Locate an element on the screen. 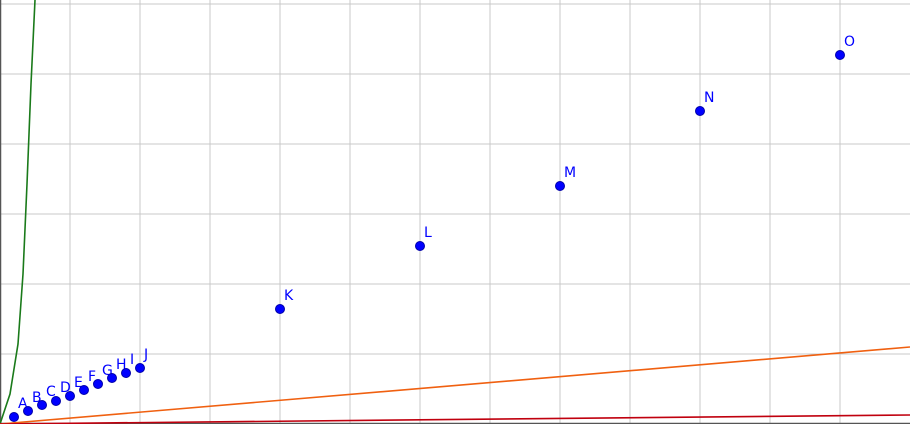  point-label: B is located at coordinates (37, 398).